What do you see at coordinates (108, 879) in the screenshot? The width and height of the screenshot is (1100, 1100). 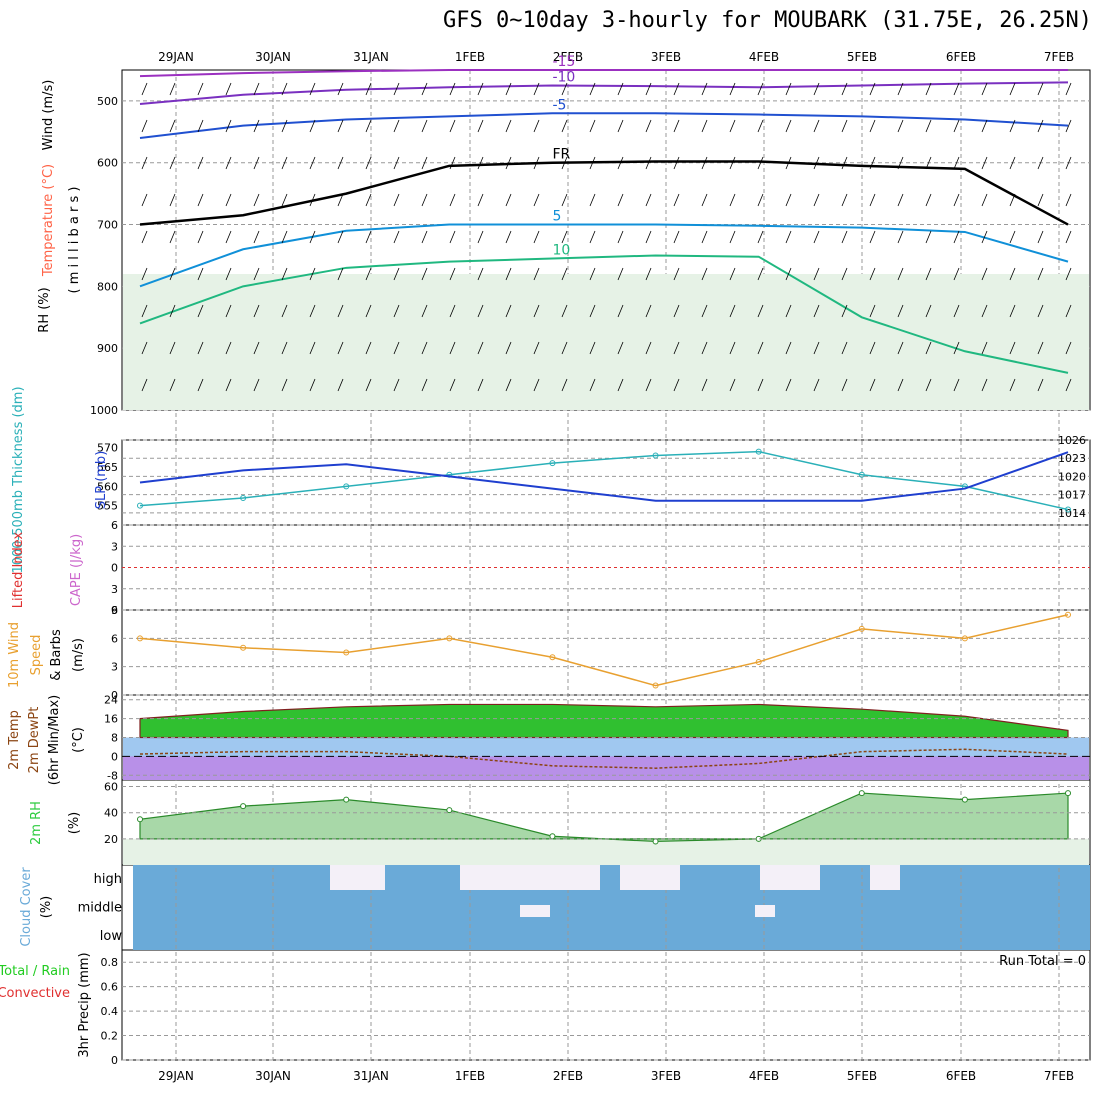 I see `cloud-row-label: high` at bounding box center [108, 879].